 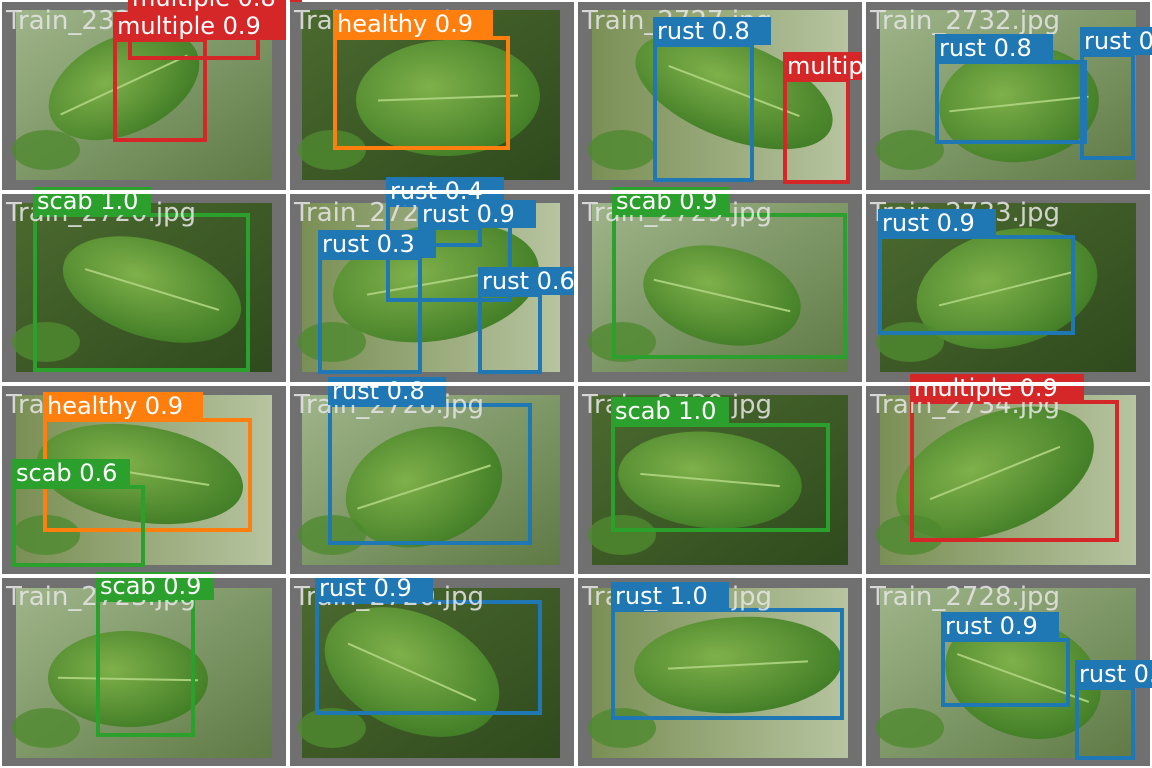 I want to click on box-label: scab 0.6, so click(x=66, y=473).